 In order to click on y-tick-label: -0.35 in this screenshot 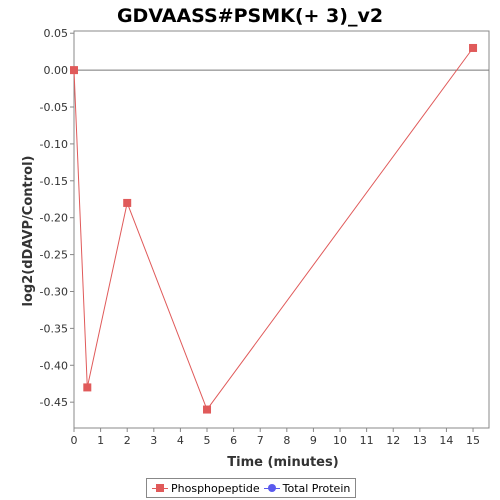, I will do `click(54, 328)`.